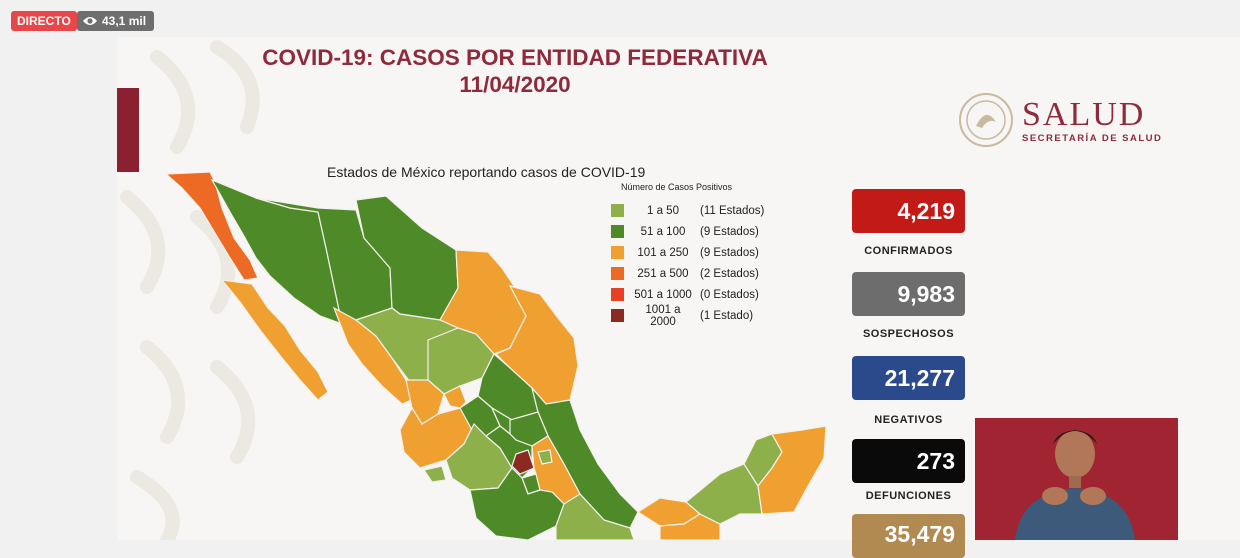 This screenshot has width=1240, height=558. Describe the element at coordinates (545, 457) in the screenshot. I see `state-tlaxcala` at that location.